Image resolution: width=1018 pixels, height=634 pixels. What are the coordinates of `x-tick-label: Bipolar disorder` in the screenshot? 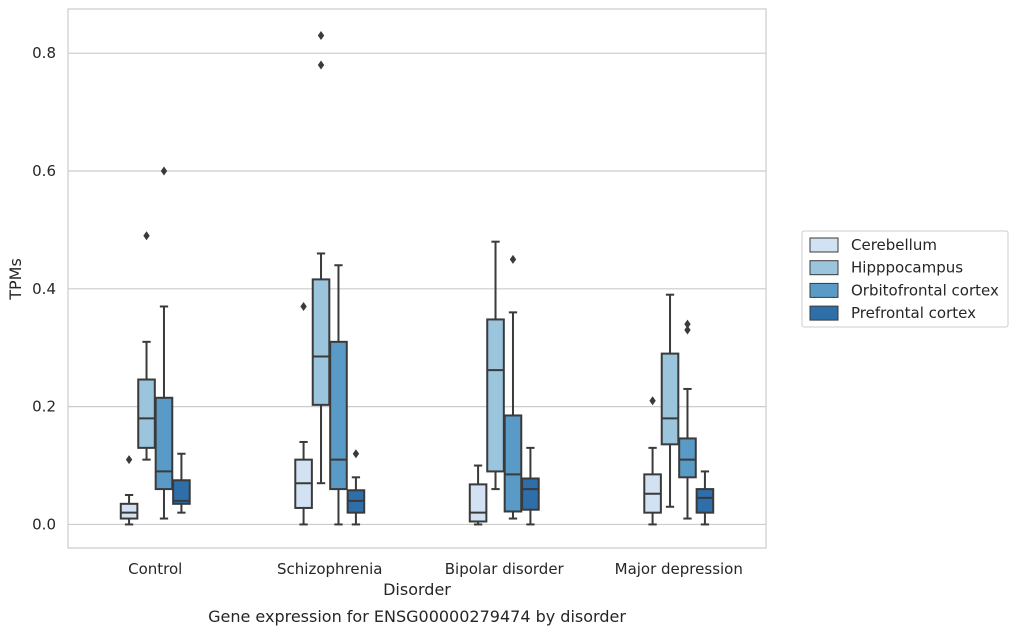 It's located at (505, 569).